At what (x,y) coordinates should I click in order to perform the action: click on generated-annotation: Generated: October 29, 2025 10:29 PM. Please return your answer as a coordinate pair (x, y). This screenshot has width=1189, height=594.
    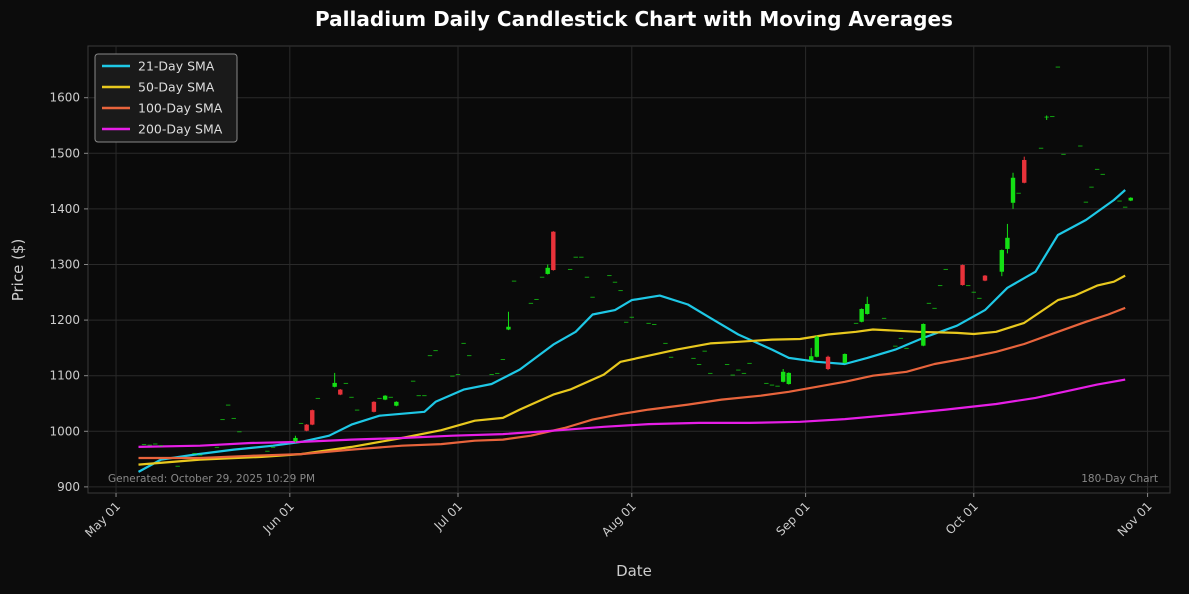
    Looking at the image, I should click on (211, 479).